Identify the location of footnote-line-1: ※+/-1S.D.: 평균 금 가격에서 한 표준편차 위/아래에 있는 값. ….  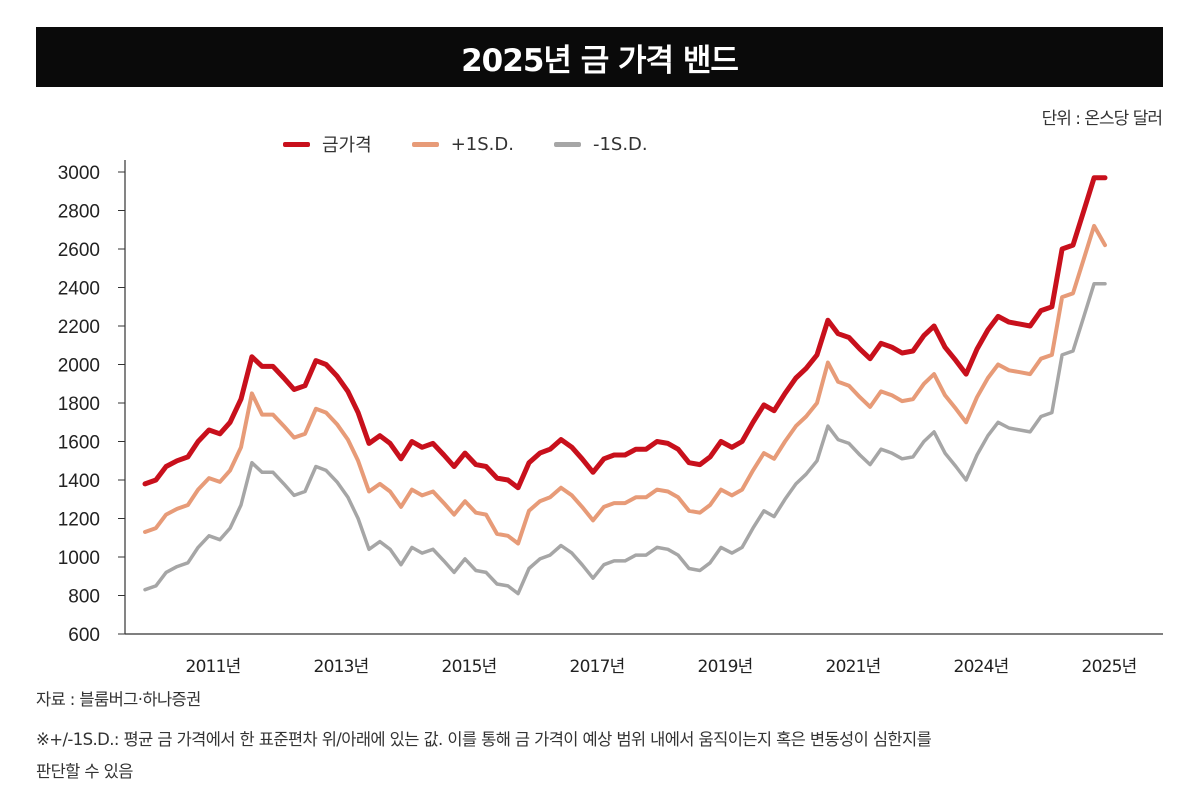
(484, 739).